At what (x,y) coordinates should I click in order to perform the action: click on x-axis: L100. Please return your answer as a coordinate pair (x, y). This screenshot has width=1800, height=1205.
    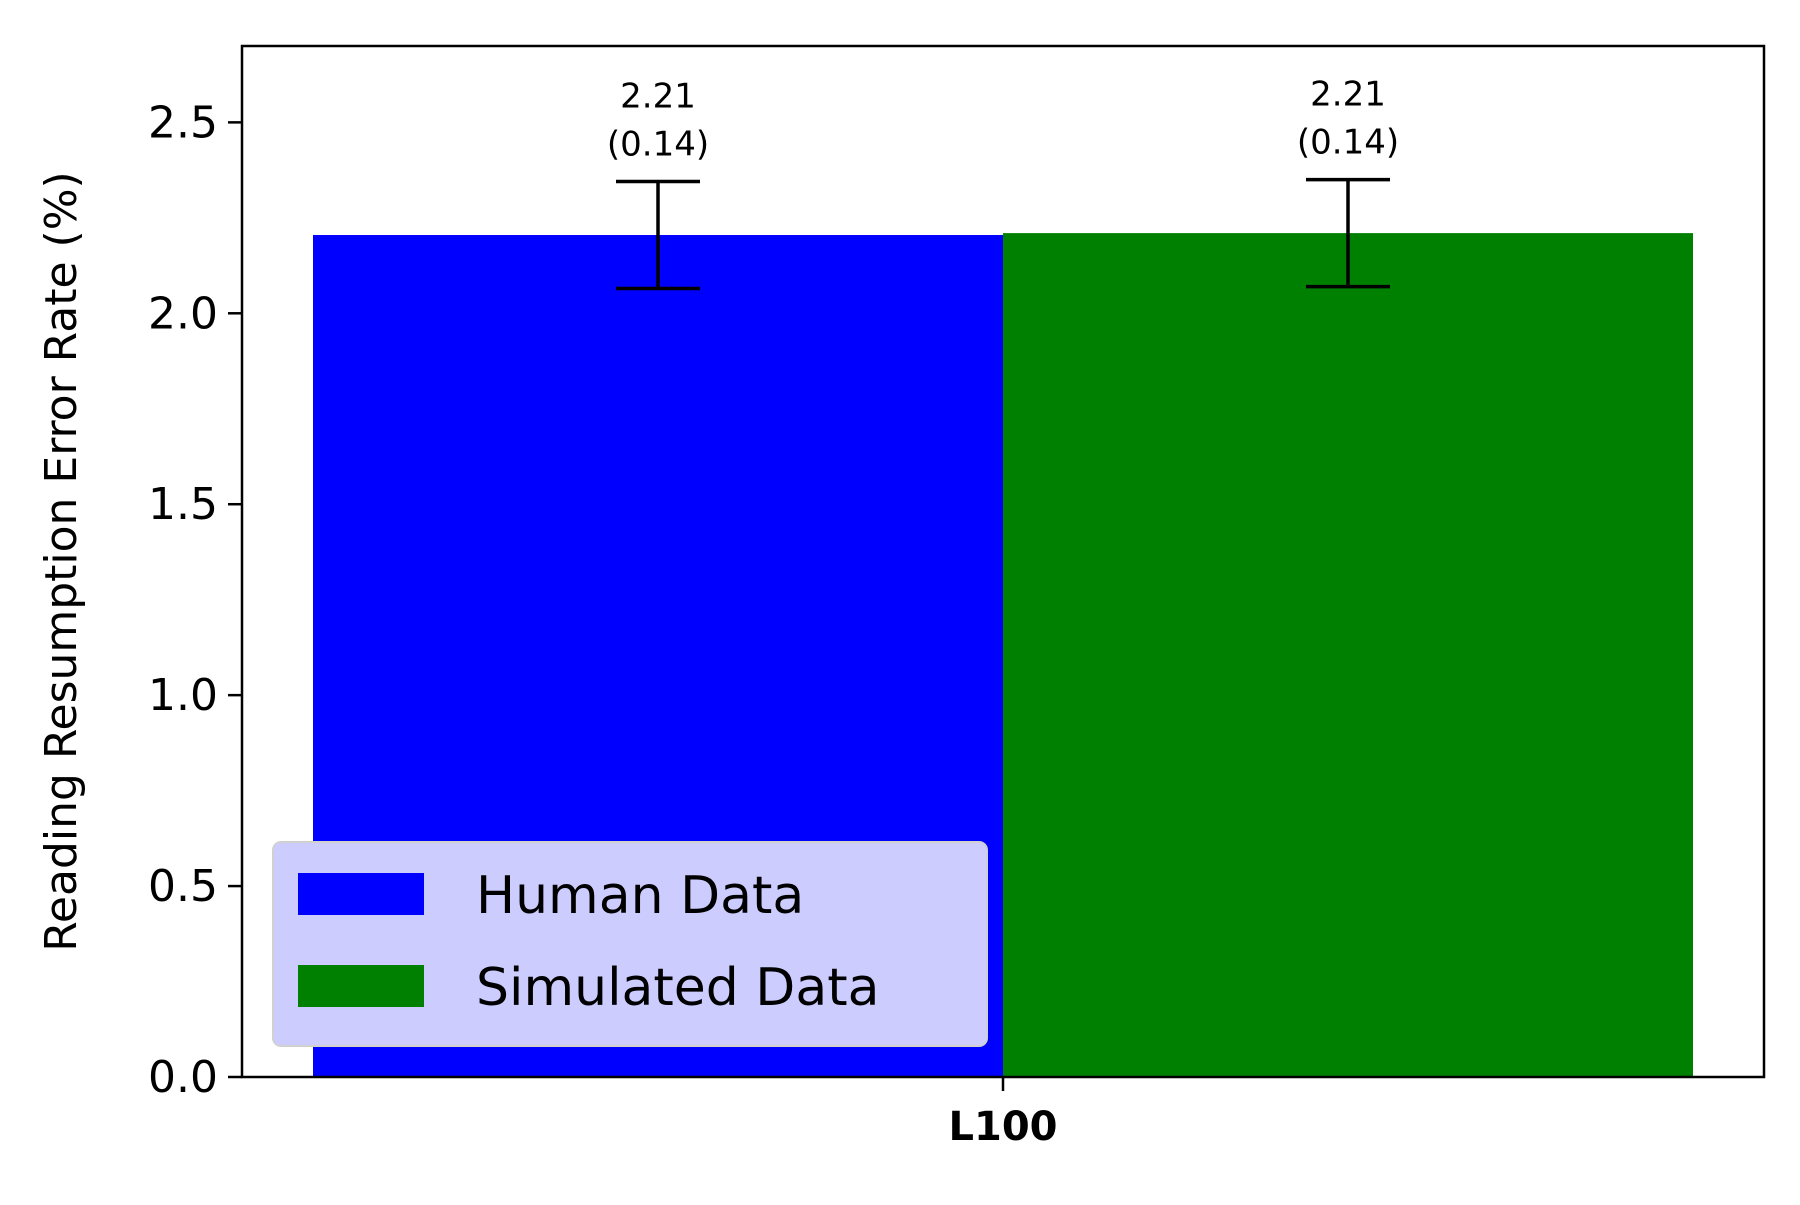
    Looking at the image, I should click on (1003, 1113).